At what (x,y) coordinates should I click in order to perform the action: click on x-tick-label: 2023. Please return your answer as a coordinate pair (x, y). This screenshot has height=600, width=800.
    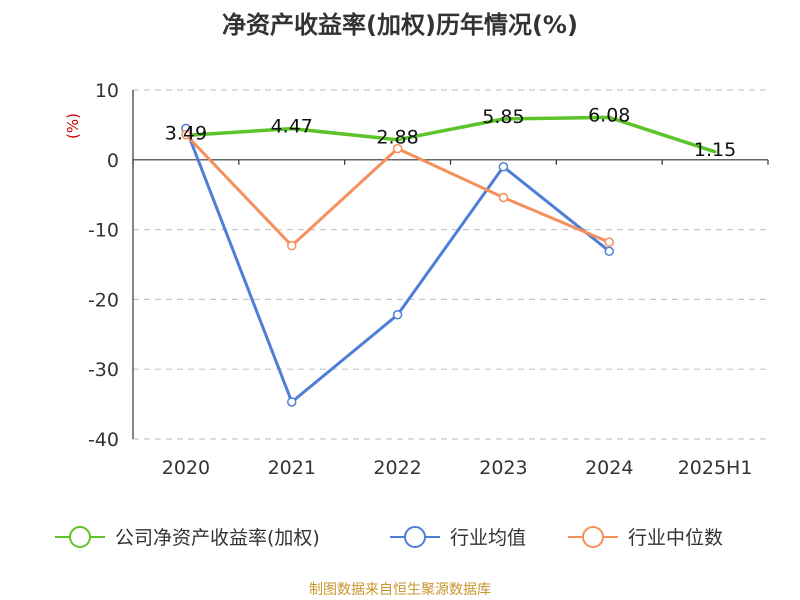
    Looking at the image, I should click on (503, 468).